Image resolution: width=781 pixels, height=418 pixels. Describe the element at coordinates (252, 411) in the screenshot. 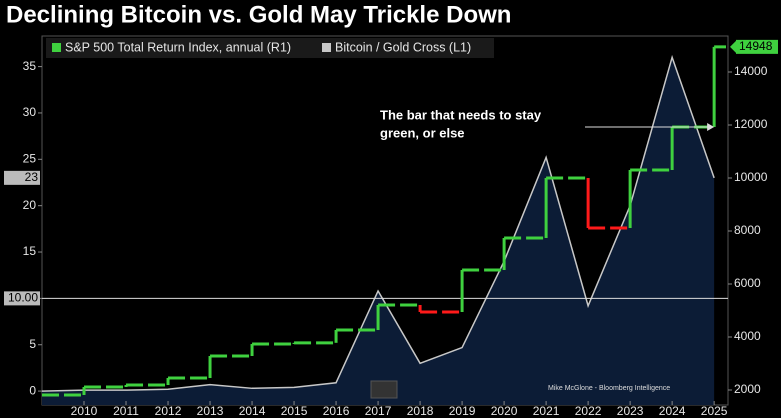

I see `x-tick-label: 2014` at that location.